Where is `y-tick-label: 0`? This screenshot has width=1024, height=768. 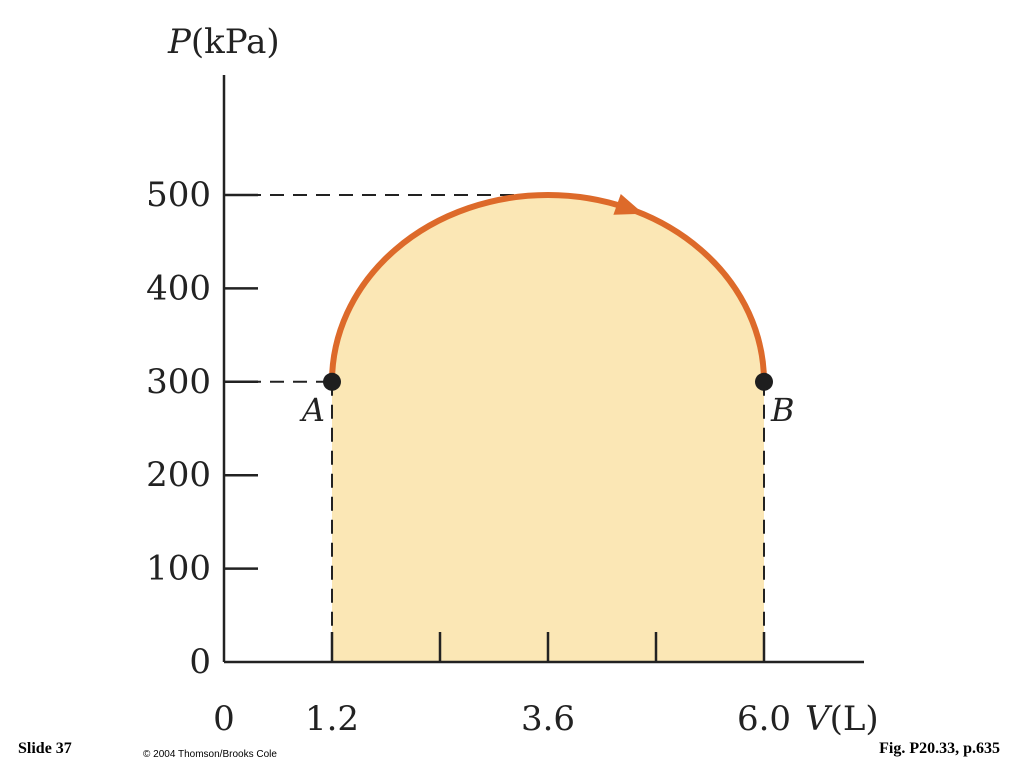
y-tick-label: 0 is located at coordinates (200, 662).